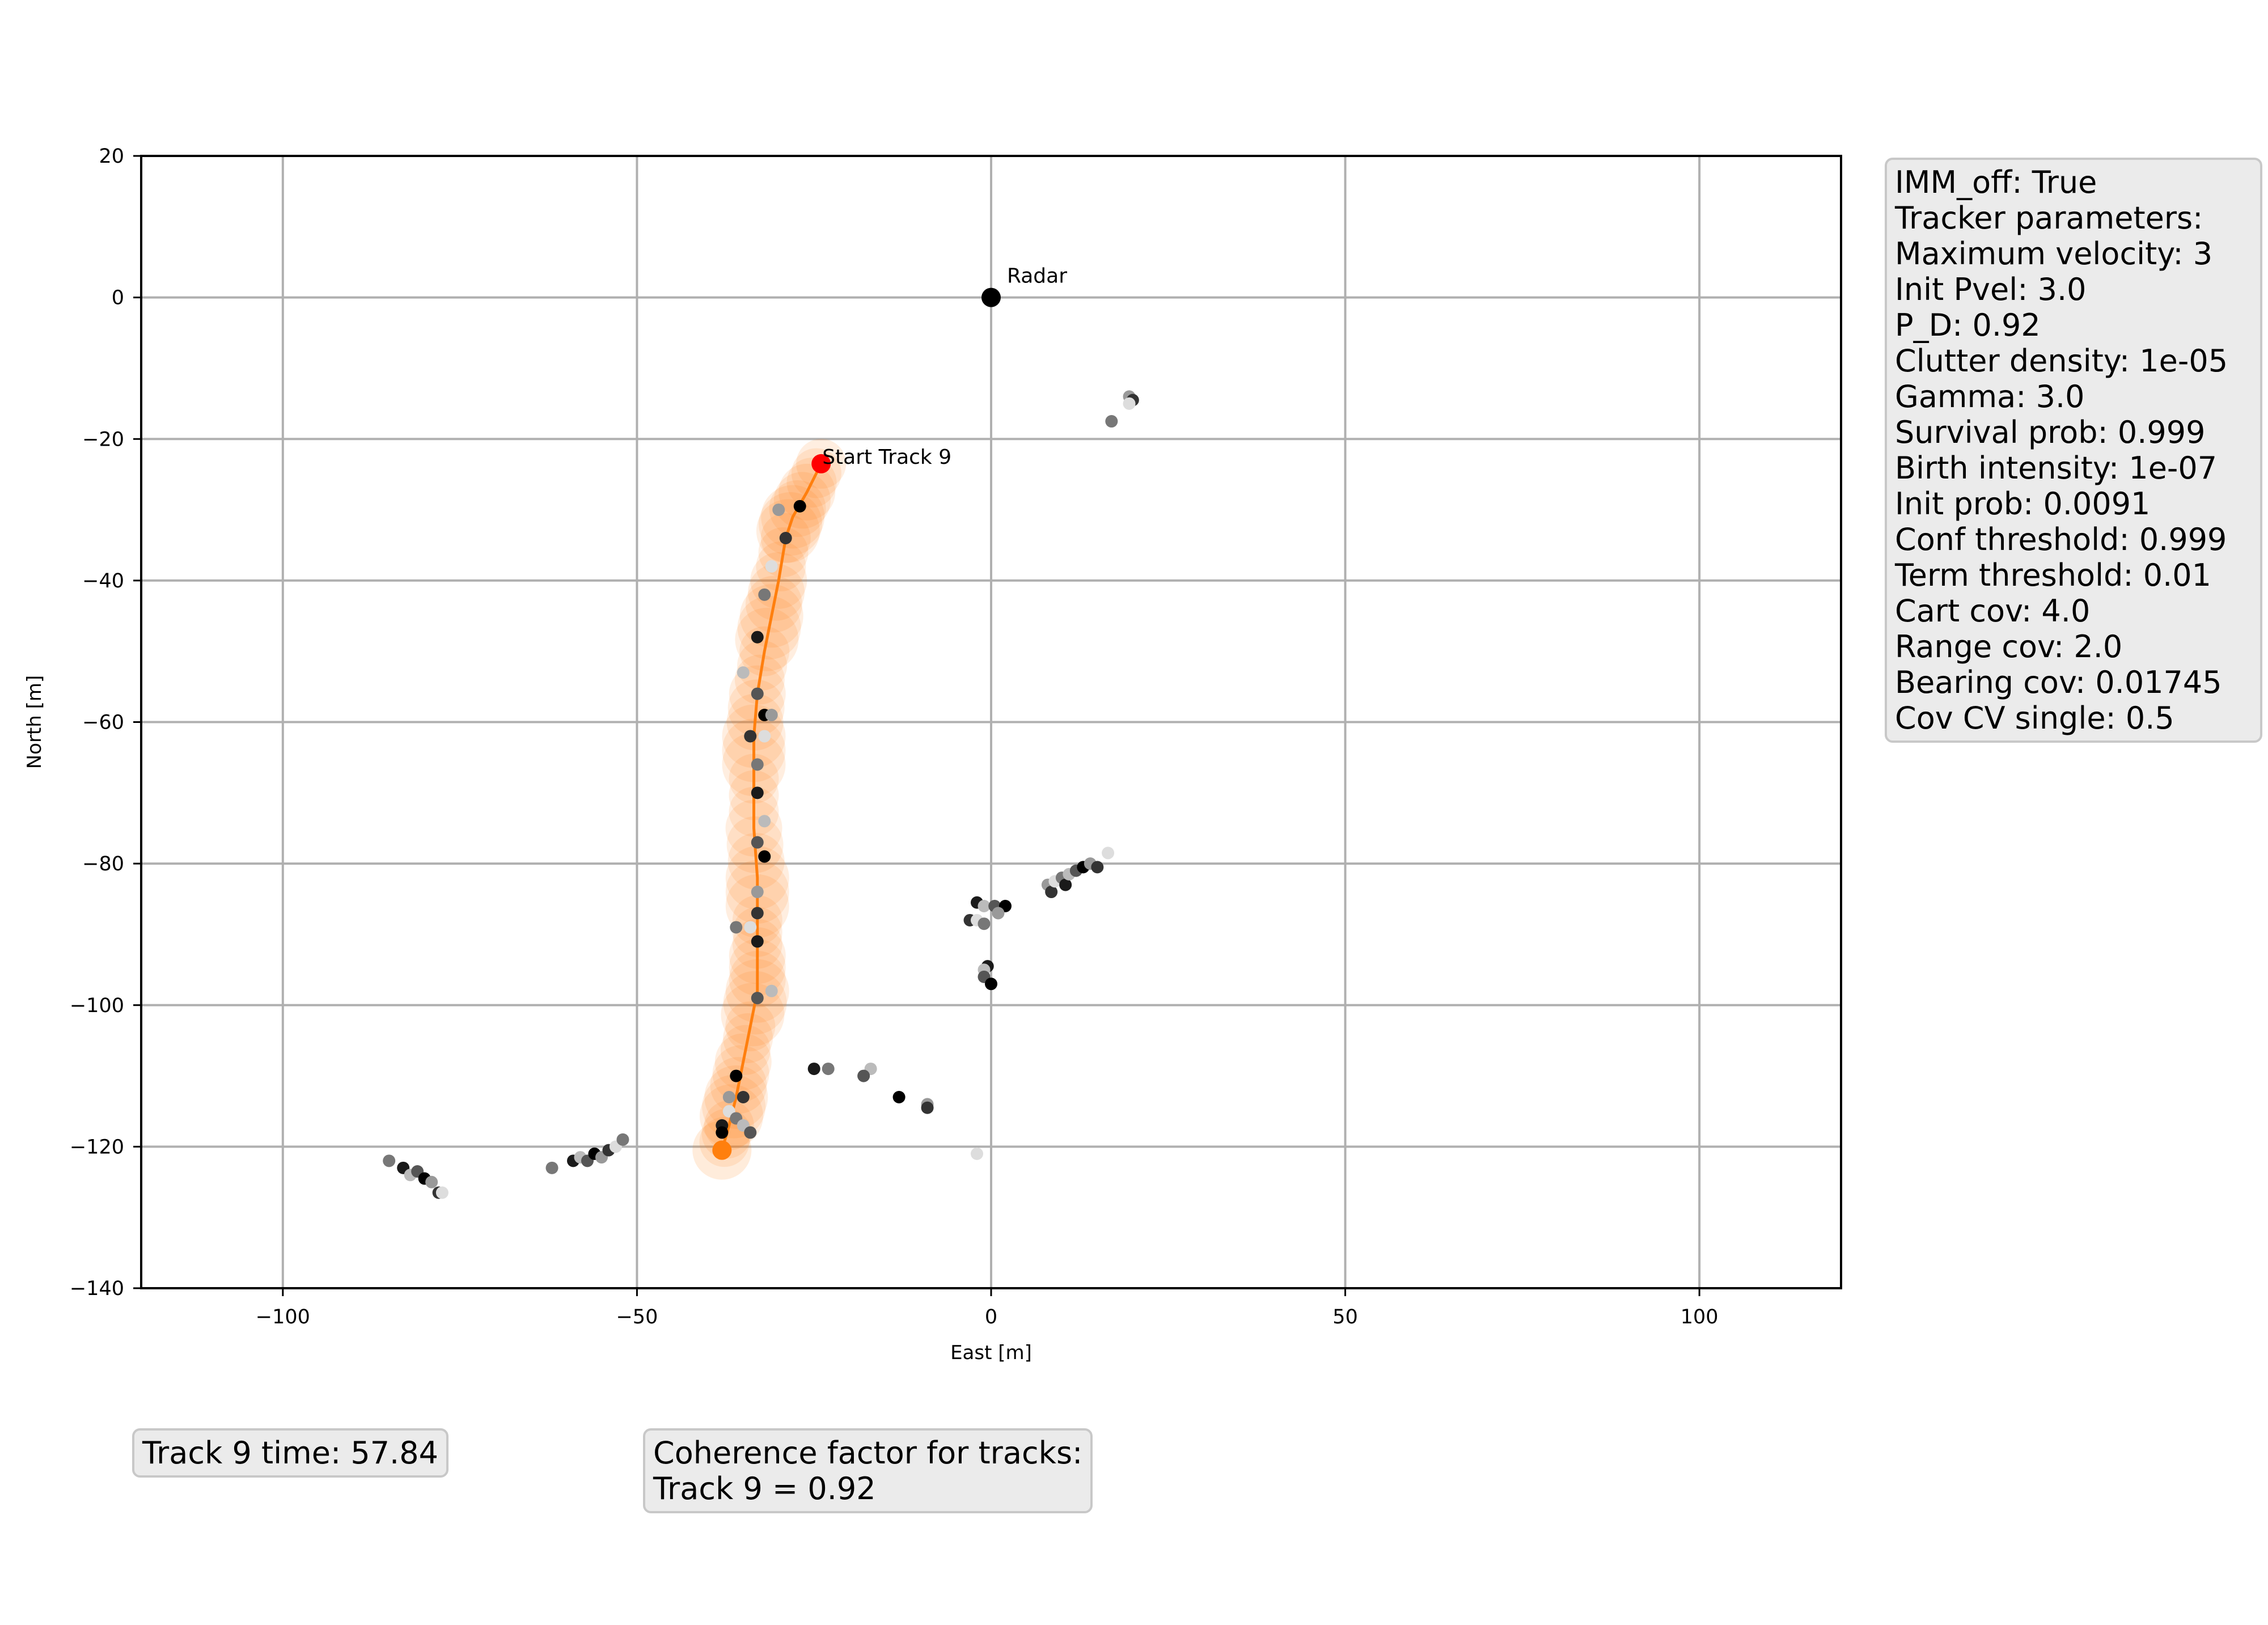 The height and width of the screenshot is (1625, 2268). I want to click on x-axis-label: East [m], so click(991, 1353).